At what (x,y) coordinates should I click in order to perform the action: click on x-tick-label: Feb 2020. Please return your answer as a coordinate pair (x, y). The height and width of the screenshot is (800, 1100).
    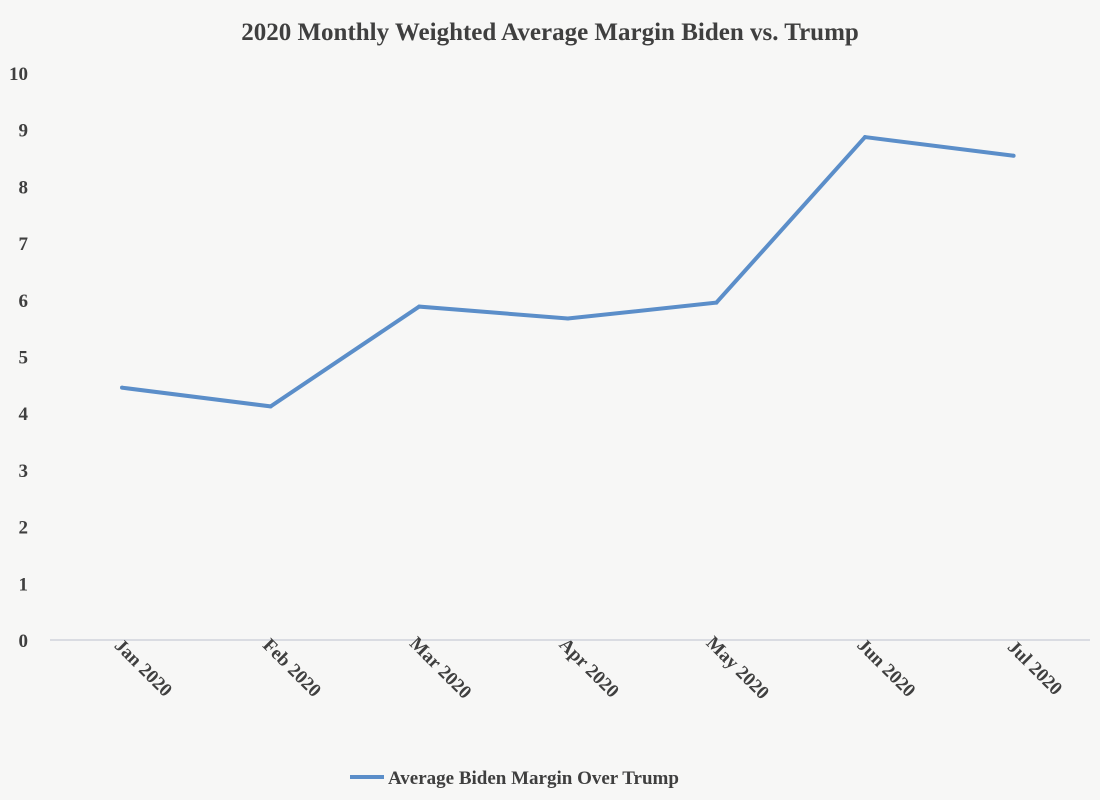
    Looking at the image, I should click on (291, 668).